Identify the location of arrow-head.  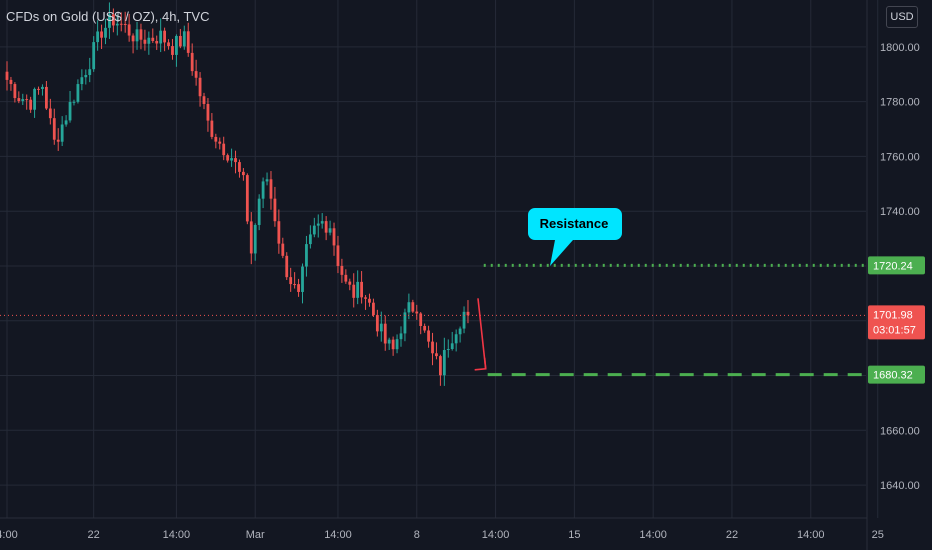
(480, 364).